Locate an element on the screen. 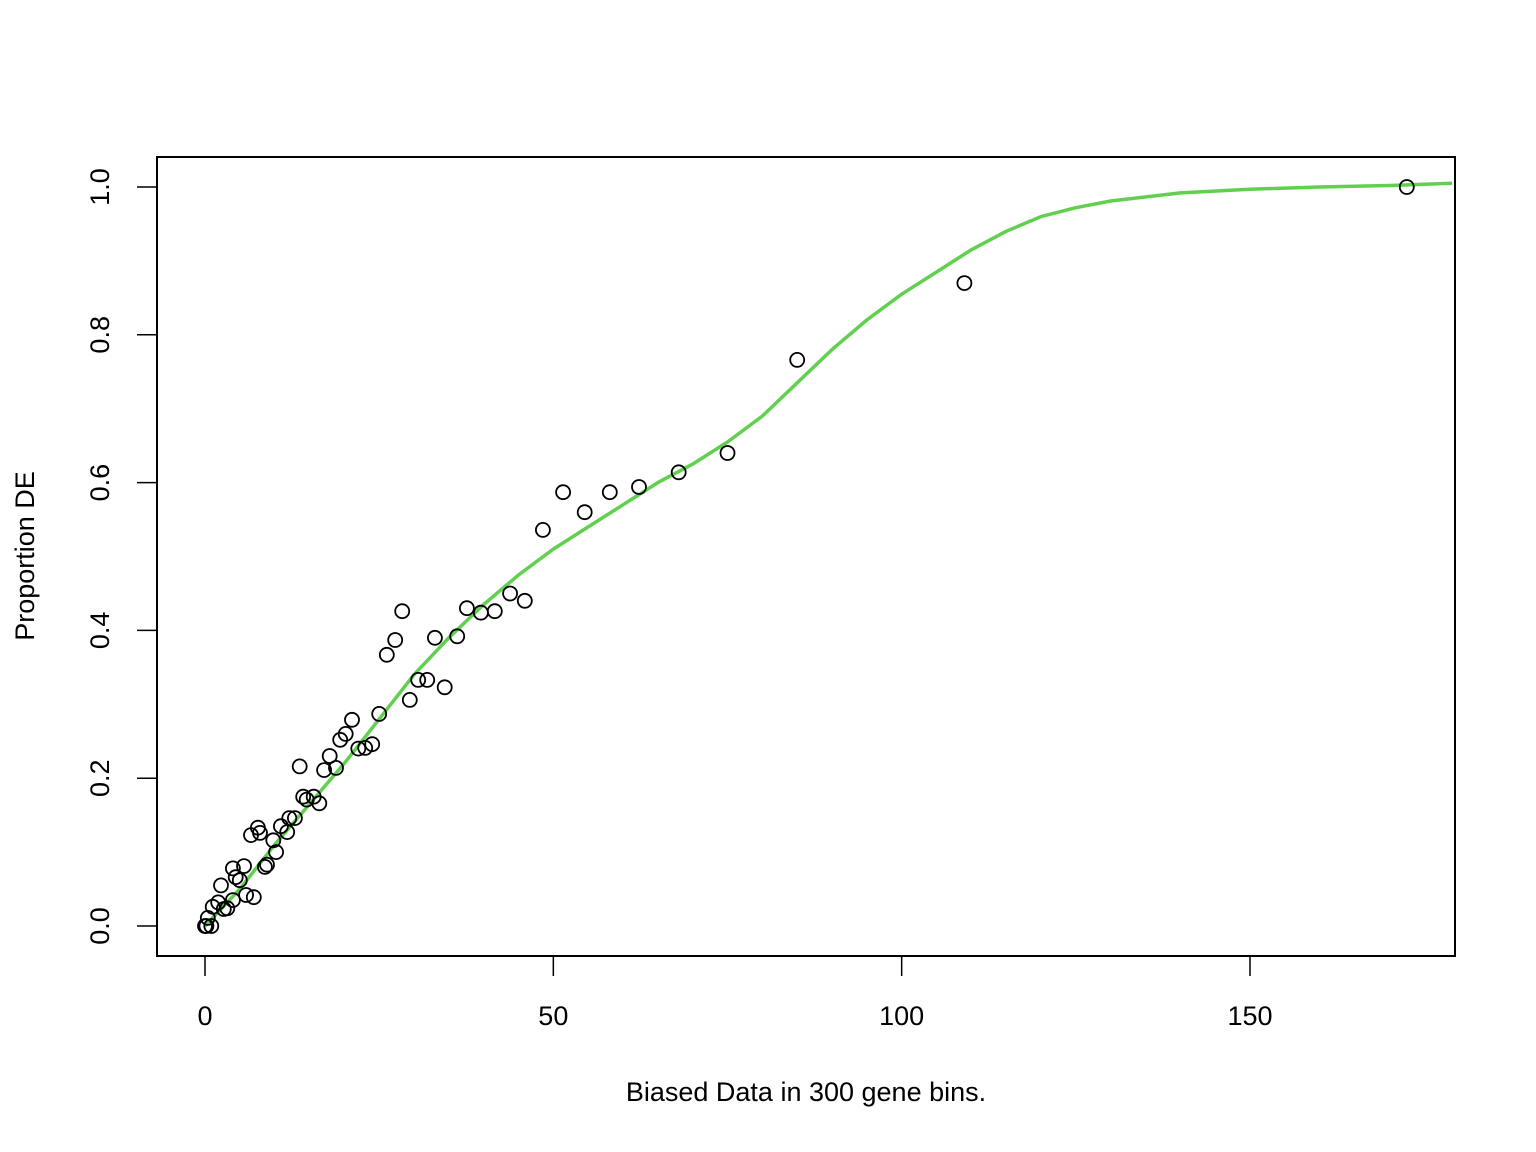 This screenshot has width=1536, height=1152. x-tick-label: 0 is located at coordinates (204, 1016).